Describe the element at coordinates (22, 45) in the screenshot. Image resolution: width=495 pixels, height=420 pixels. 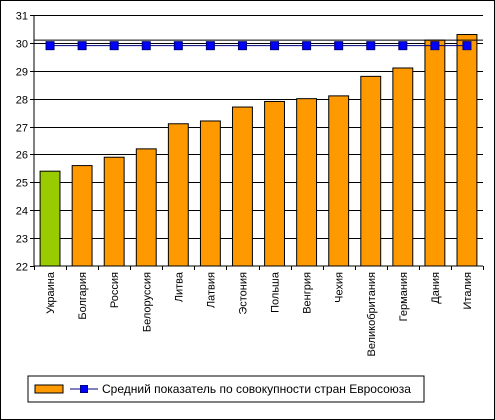
I see `y-tick-label: 30` at that location.